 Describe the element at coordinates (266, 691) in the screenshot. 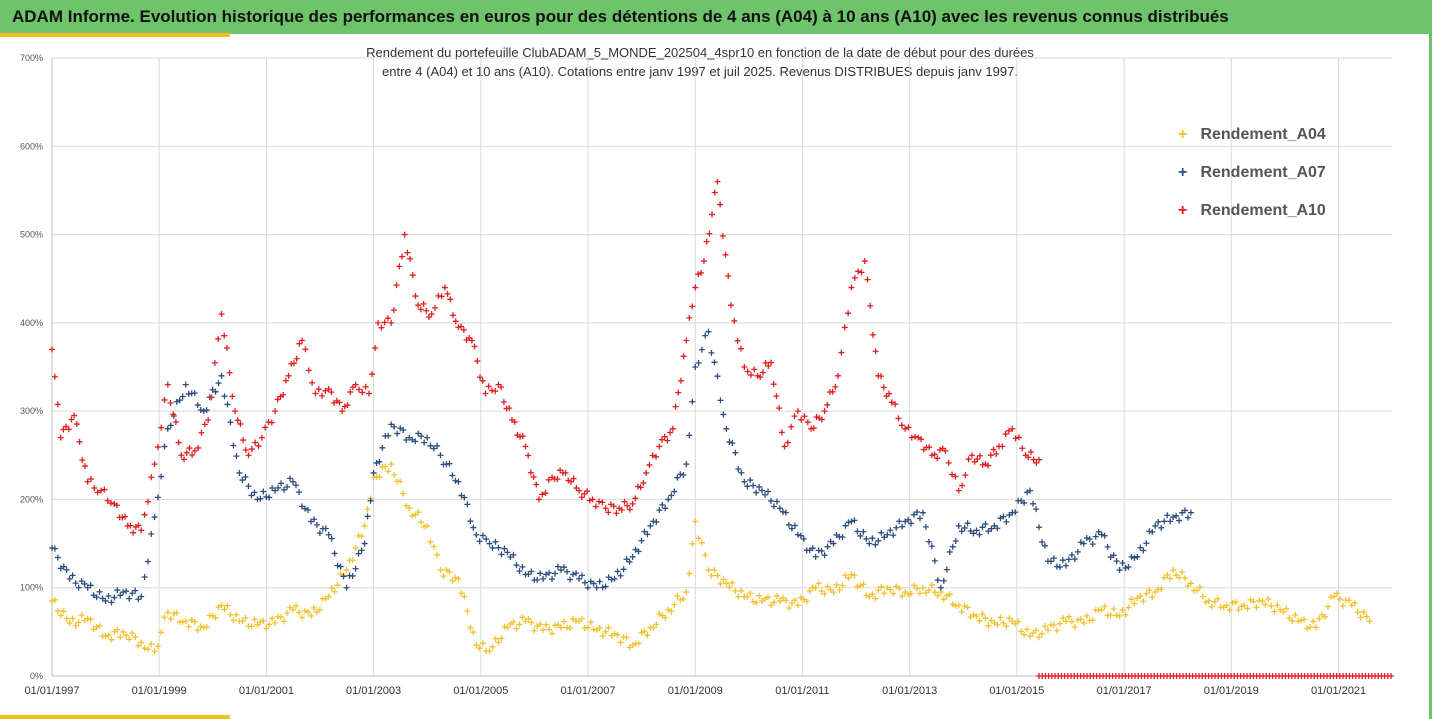

I see `x-tick-label: 01/01/2001` at that location.